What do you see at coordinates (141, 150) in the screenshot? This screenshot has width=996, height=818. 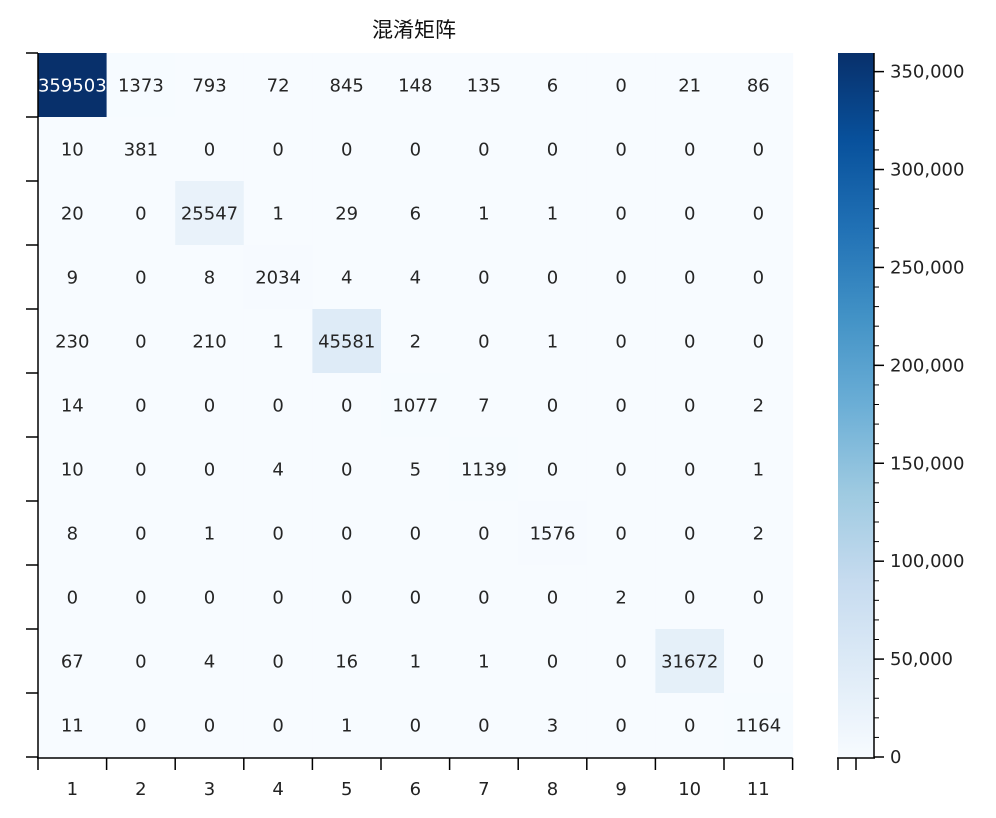 I see `cell-value-label: 381` at bounding box center [141, 150].